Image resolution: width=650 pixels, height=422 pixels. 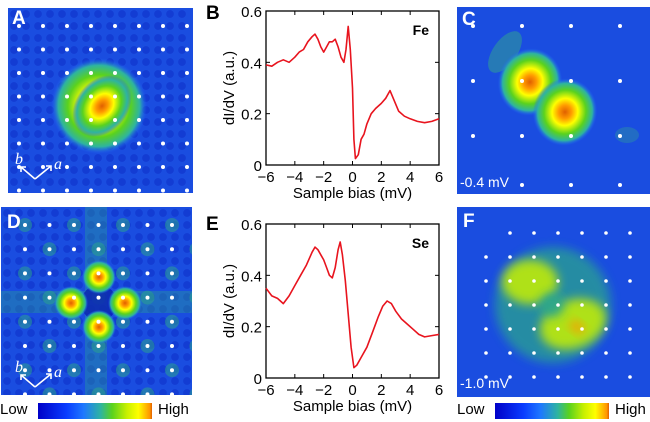 I want to click on y-tick-label: 0, so click(x=258, y=166).